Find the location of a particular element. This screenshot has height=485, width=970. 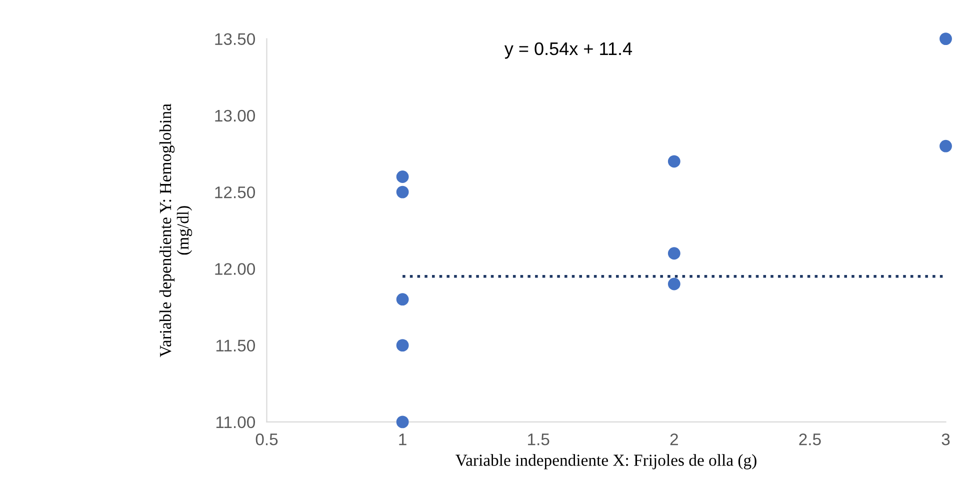

y-tick-label: 11.00 is located at coordinates (235, 422).